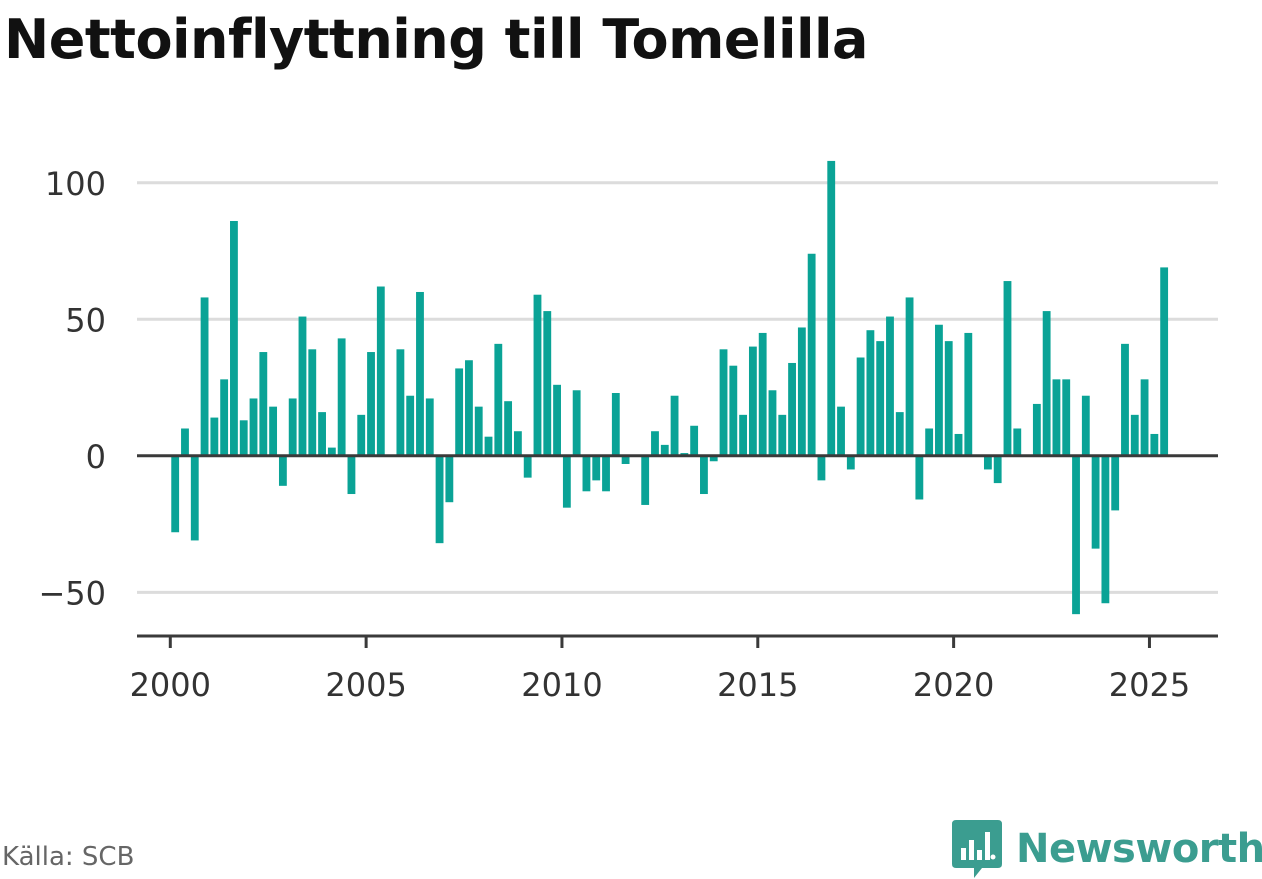 The height and width of the screenshot is (879, 1262). I want to click on source-note: Källa: SCB, so click(68, 857).